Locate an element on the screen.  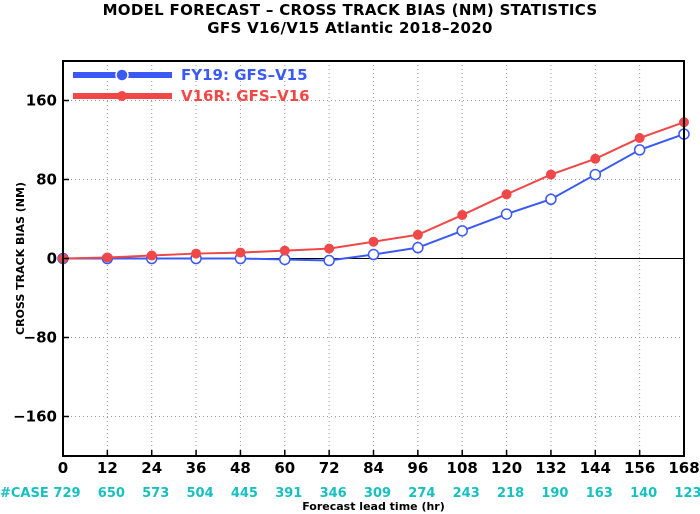
x-tick-label: 0 is located at coordinates (63, 468).